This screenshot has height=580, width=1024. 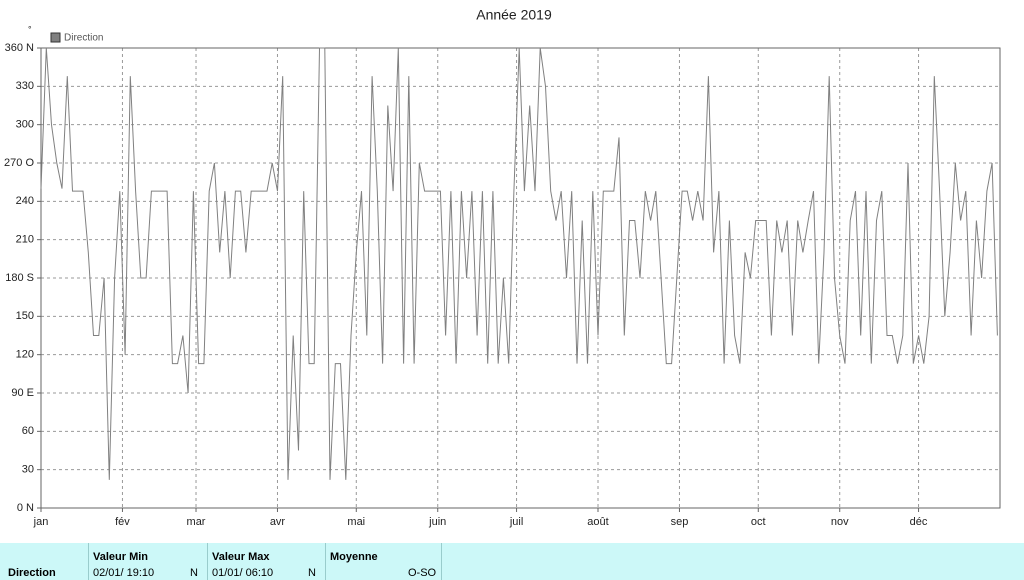 I want to click on x-tick-label: avr, so click(x=278, y=522).